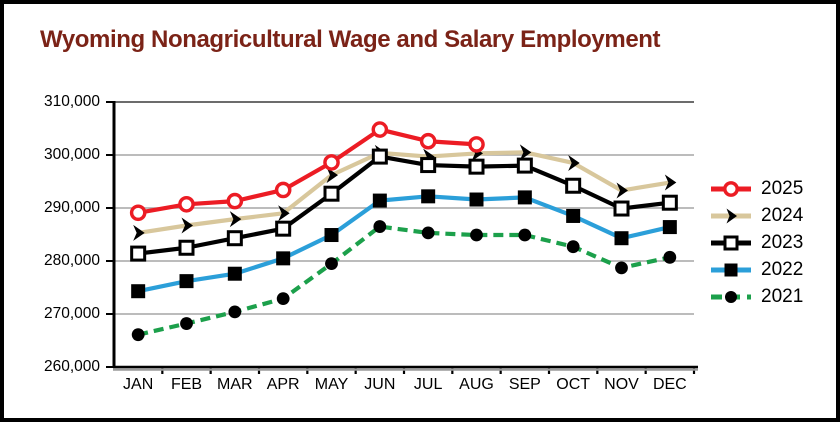 The width and height of the screenshot is (840, 422). Describe the element at coordinates (573, 384) in the screenshot. I see `x-axis-tick-label: OCT` at that location.